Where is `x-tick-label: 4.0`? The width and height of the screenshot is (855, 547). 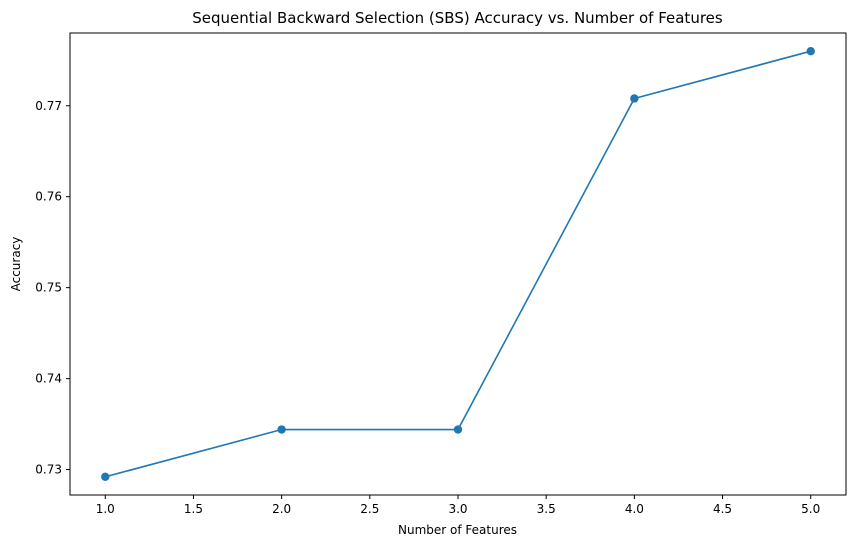
x-tick-label: 4.0 is located at coordinates (634, 509).